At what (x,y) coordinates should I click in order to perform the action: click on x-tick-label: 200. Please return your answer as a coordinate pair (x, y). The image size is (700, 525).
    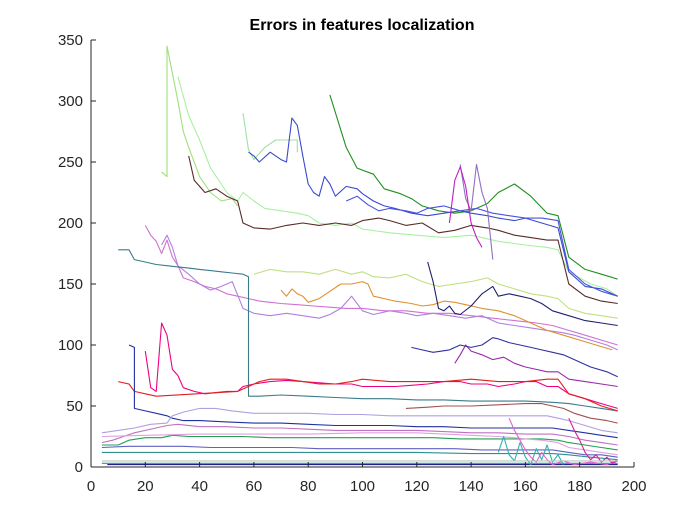
    Looking at the image, I should click on (633, 486).